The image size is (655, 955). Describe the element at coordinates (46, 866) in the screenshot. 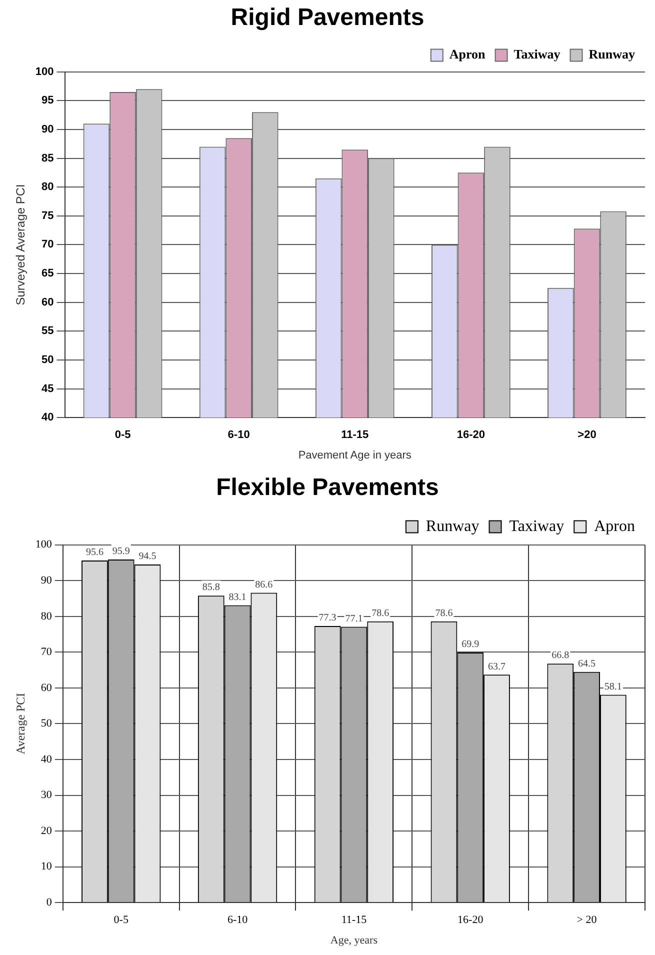

I see `y-tick-label: 10` at that location.